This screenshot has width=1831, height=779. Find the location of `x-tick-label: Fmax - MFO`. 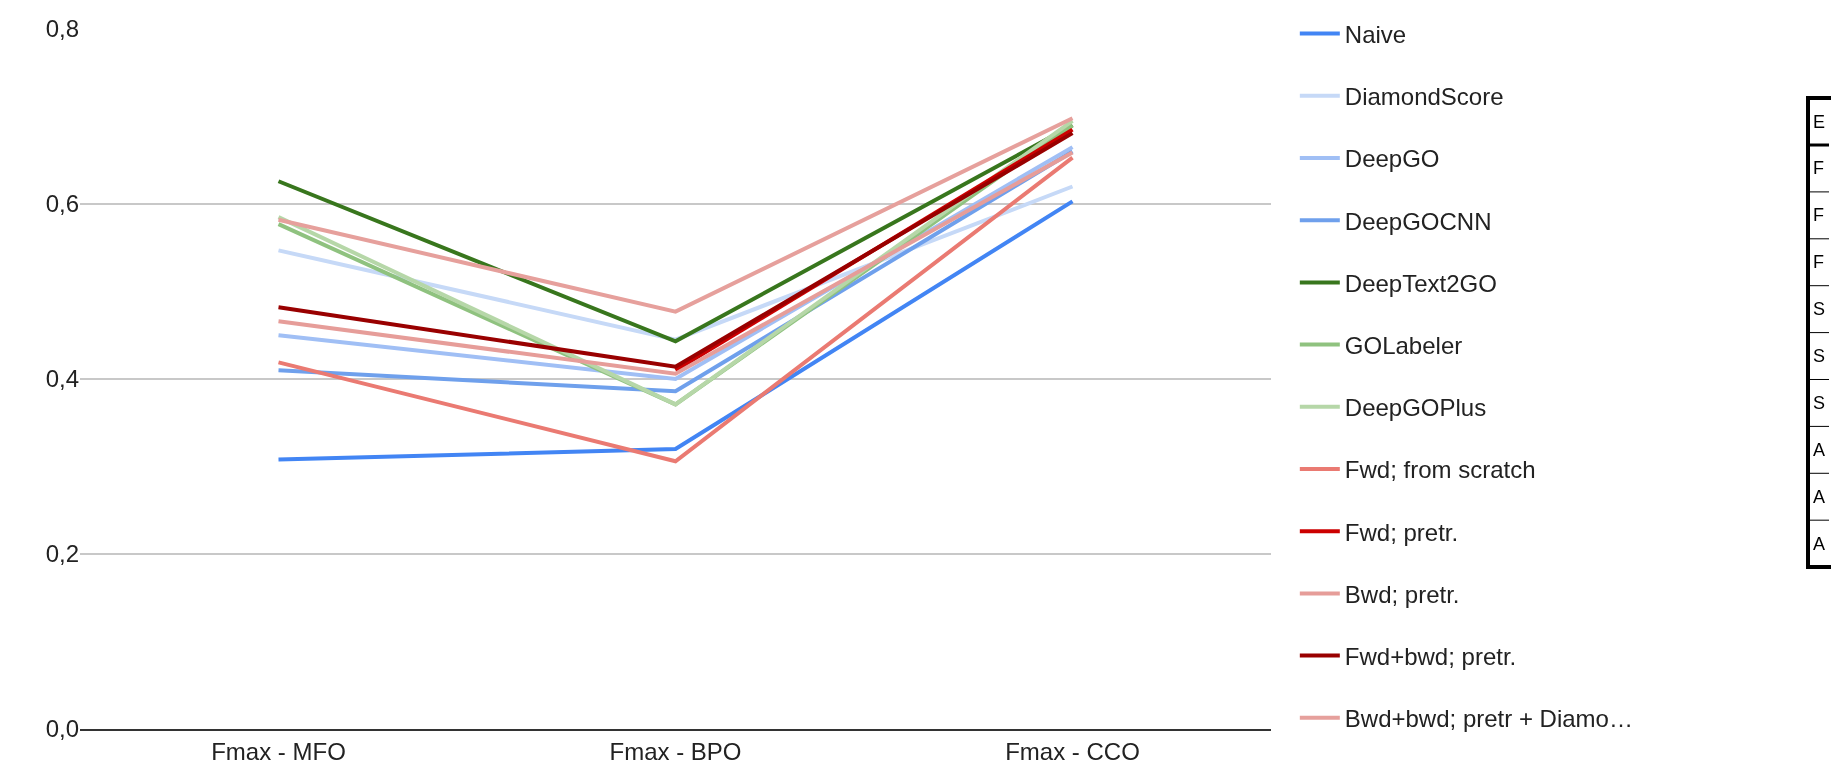

x-tick-label: Fmax - MFO is located at coordinates (278, 751).